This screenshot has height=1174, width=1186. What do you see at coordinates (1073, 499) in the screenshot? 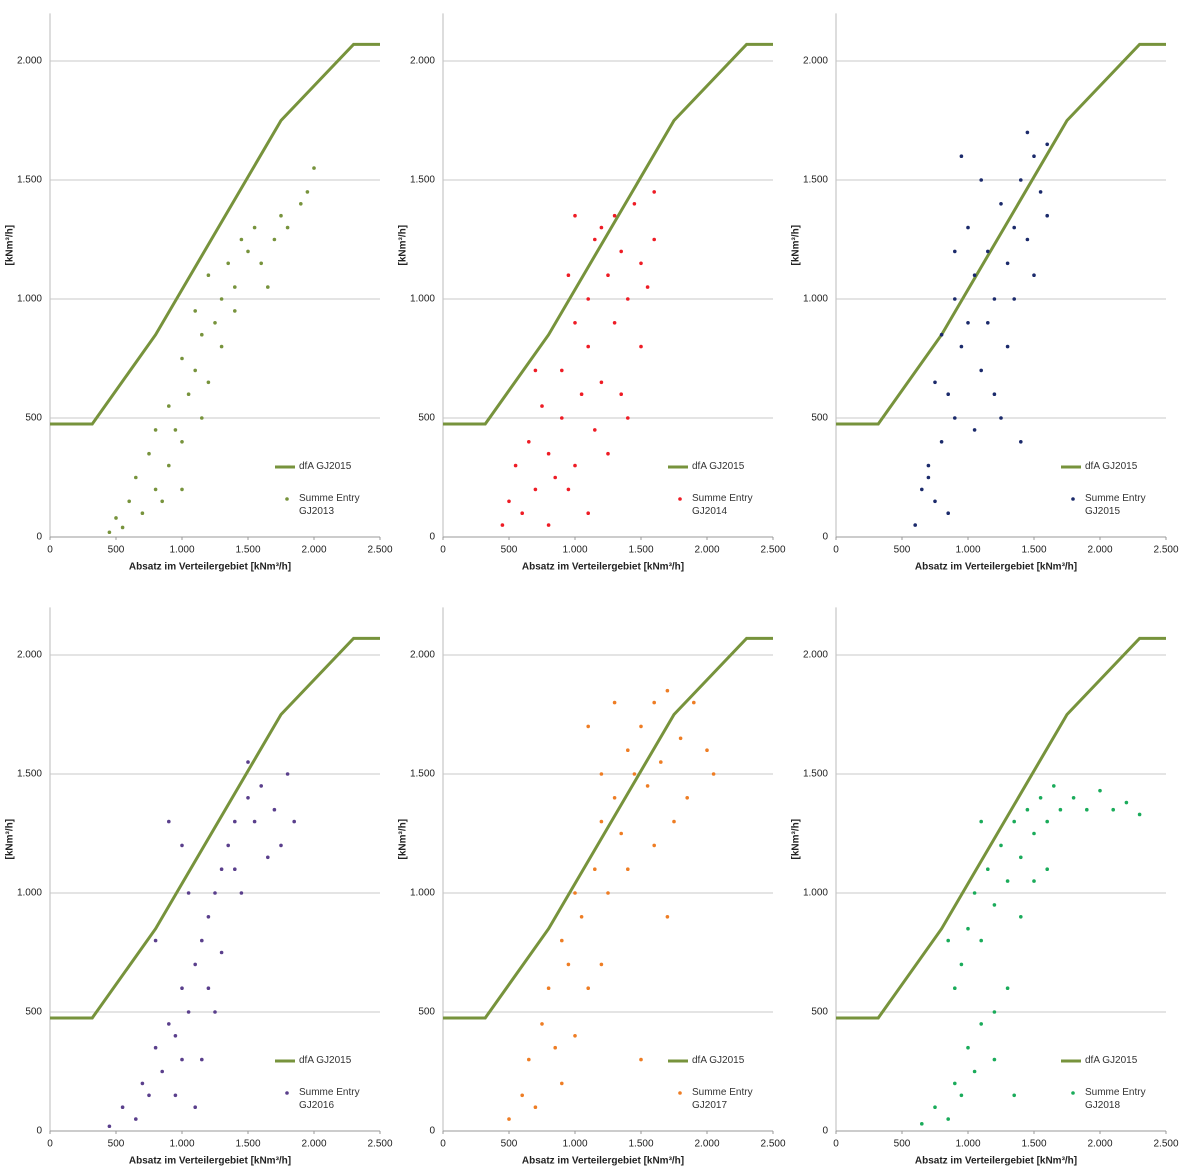
I see `legend-marker` at bounding box center [1073, 499].